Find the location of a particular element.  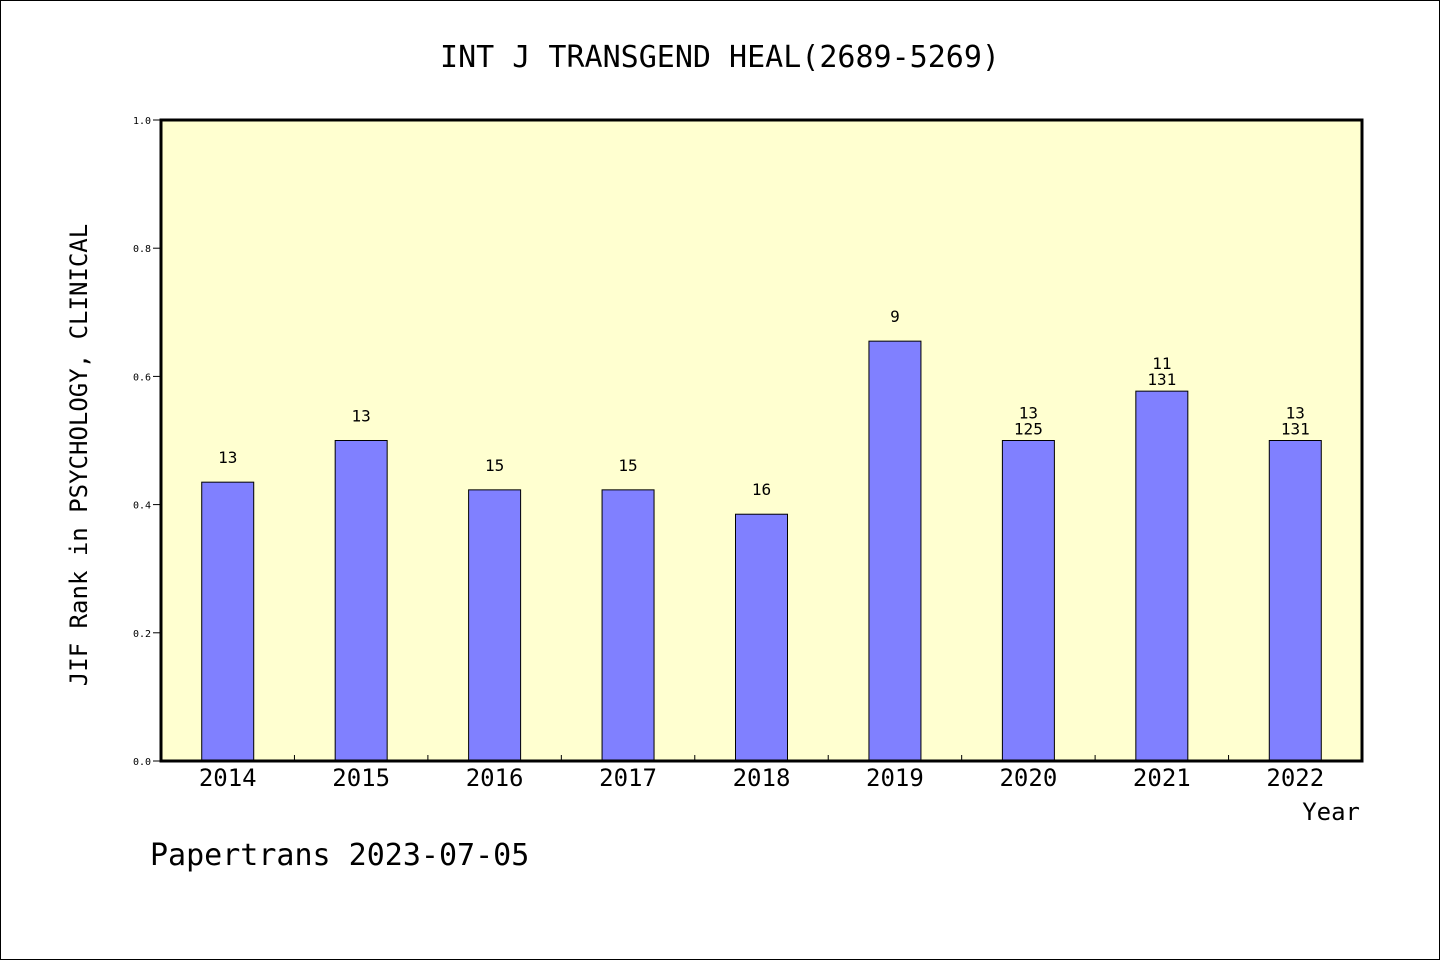

y-tick-label: 0.8 is located at coordinates (142, 249).